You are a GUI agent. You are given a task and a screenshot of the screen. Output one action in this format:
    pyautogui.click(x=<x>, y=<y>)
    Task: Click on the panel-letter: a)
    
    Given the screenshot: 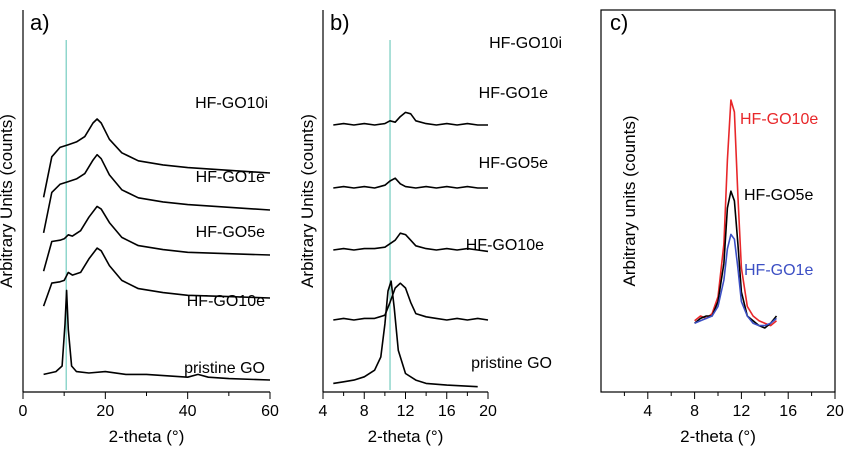 What is the action you would take?
    pyautogui.click(x=40, y=22)
    